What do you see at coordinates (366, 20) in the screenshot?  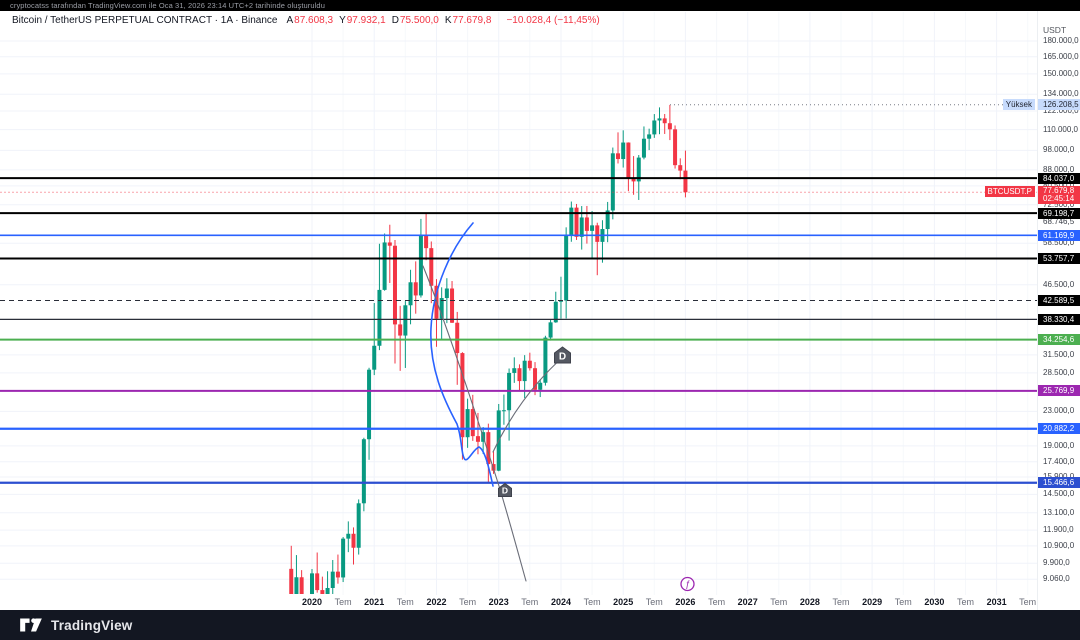 I see `ohlc-value: 97.932,1` at bounding box center [366, 20].